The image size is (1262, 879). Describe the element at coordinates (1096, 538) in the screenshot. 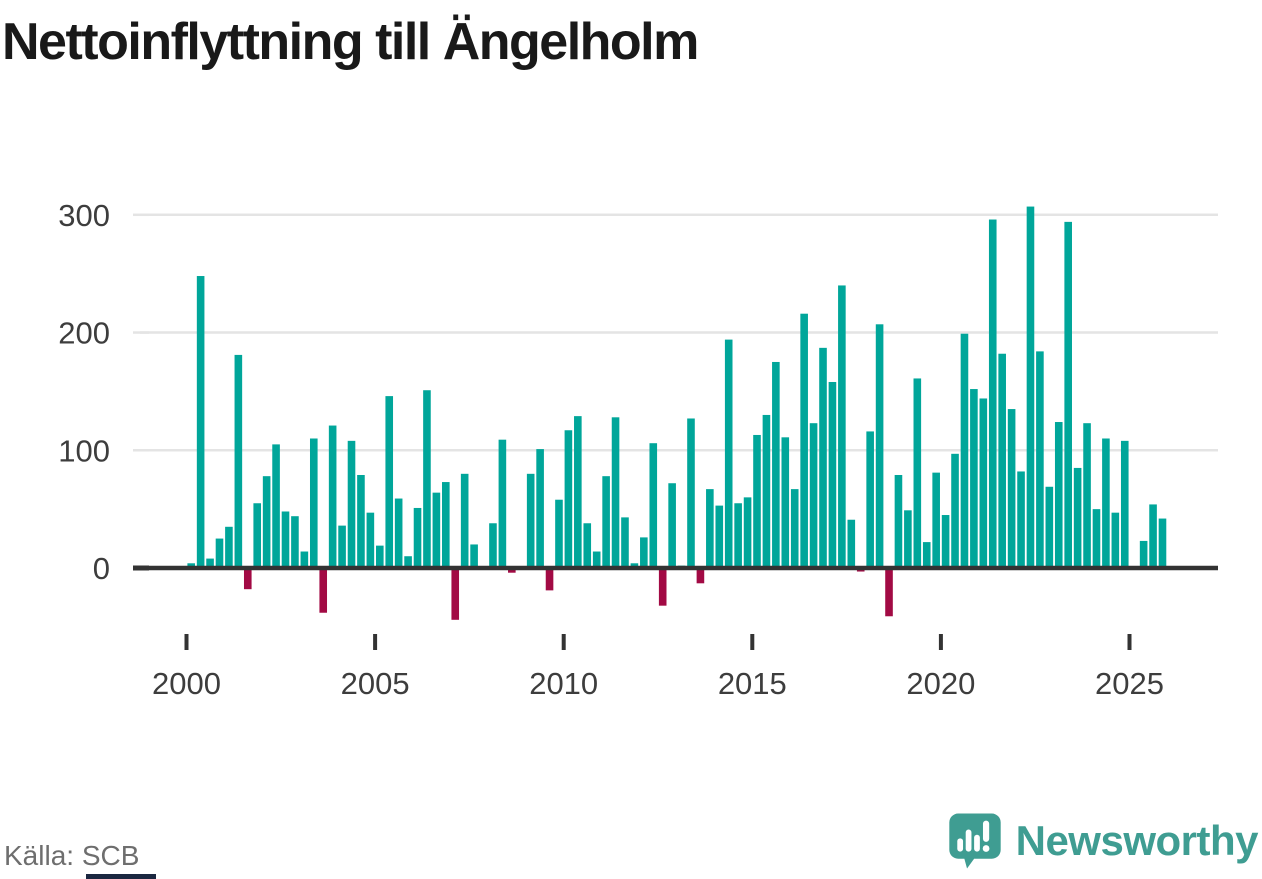

I see `bar-2024-q1` at that location.